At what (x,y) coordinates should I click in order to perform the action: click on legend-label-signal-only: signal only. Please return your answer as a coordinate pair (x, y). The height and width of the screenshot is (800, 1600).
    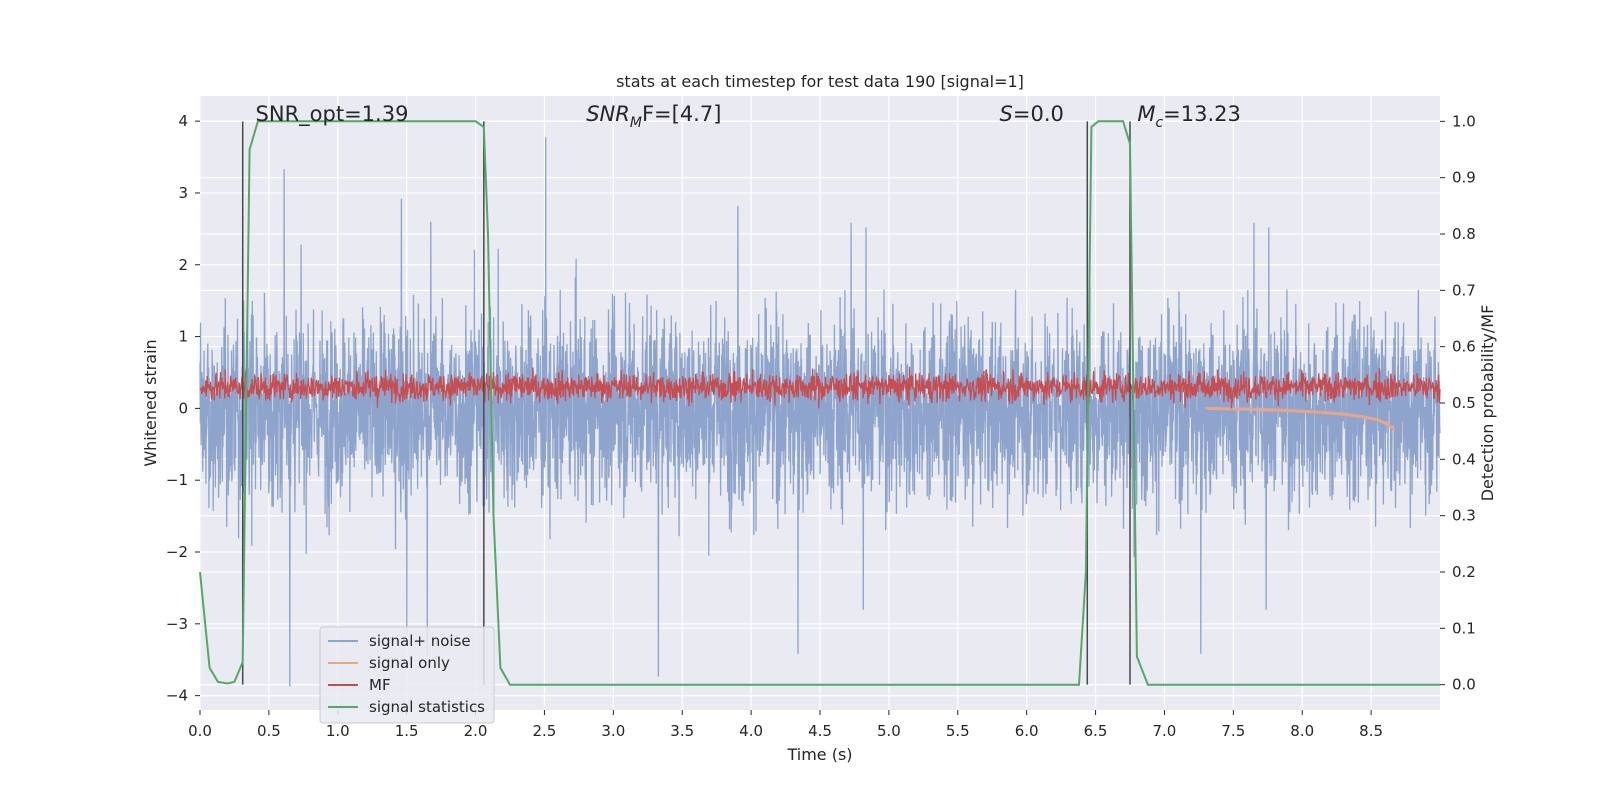
    Looking at the image, I should click on (409, 663).